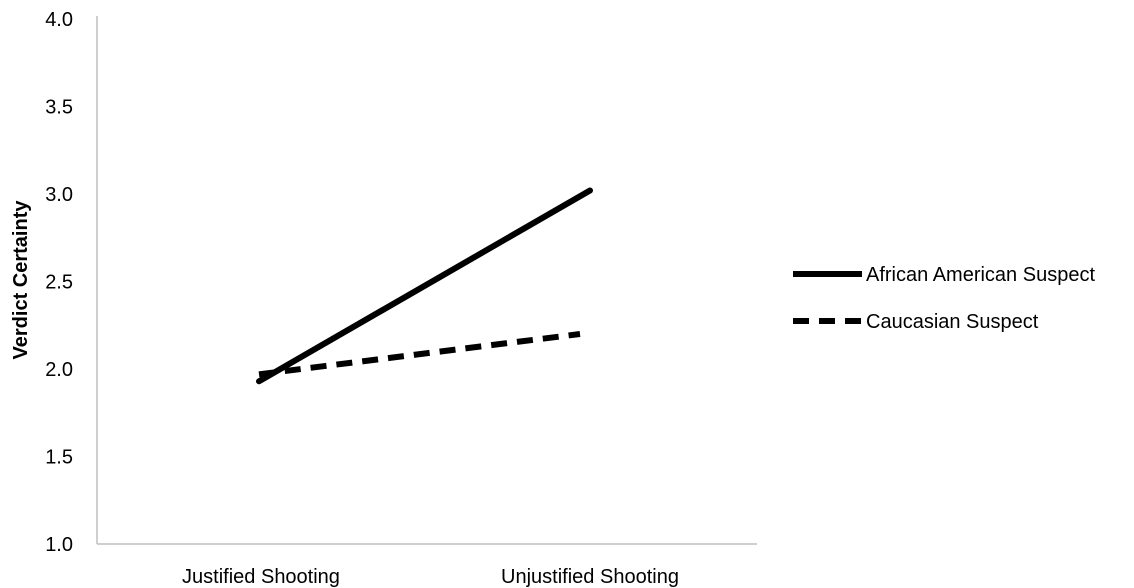 Image resolution: width=1134 pixels, height=588 pixels. I want to click on series-line-caucasian-suspect, so click(419, 354).